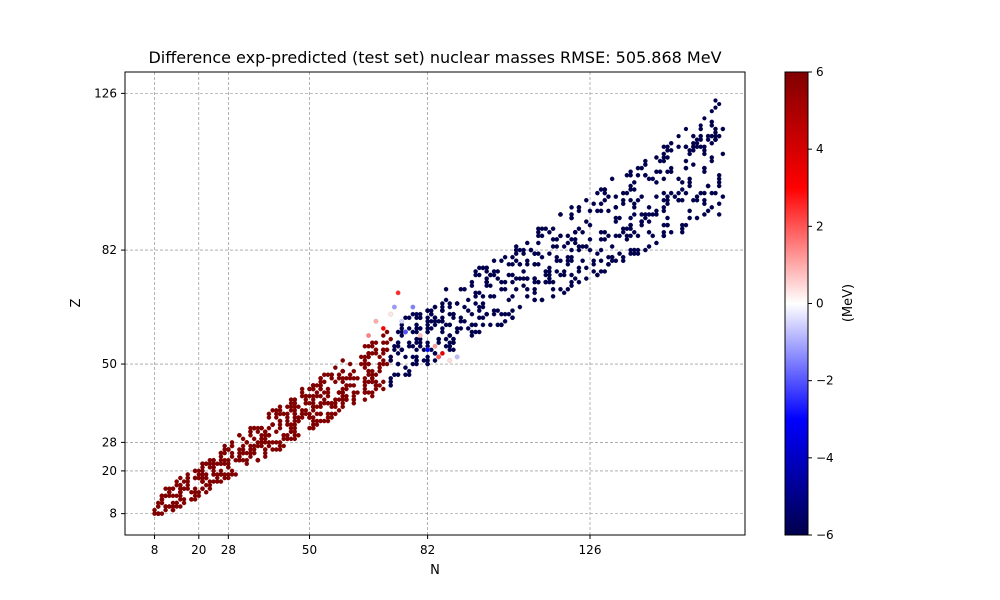 The height and width of the screenshot is (600, 1000). What do you see at coordinates (825, 458) in the screenshot?
I see `colorbar-tick-label: −4` at bounding box center [825, 458].